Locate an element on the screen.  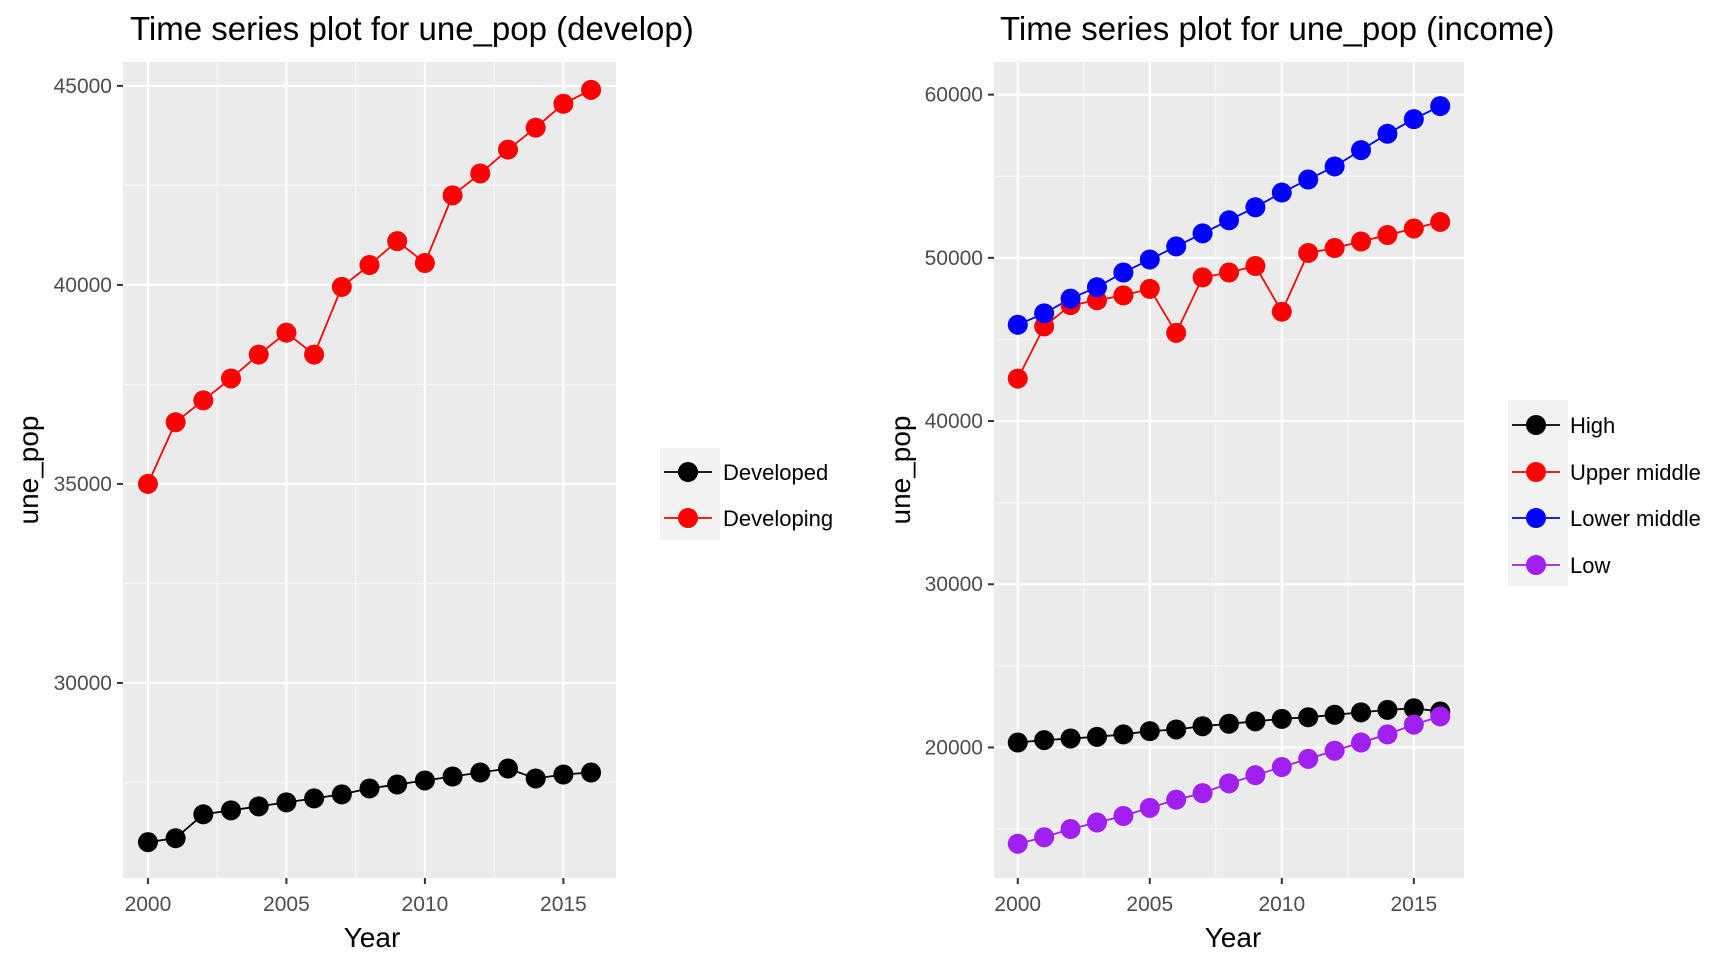
y-tick-label: 45000 is located at coordinates (83, 86).